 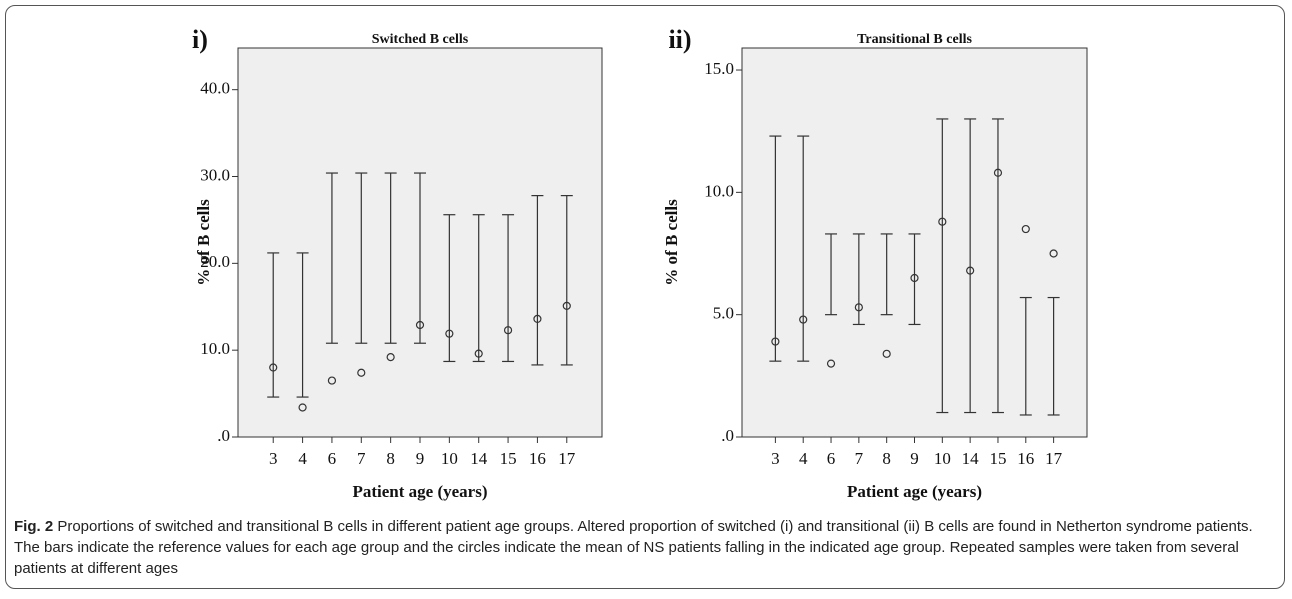 What do you see at coordinates (200, 39) in the screenshot?
I see `panel-label: i)` at bounding box center [200, 39].